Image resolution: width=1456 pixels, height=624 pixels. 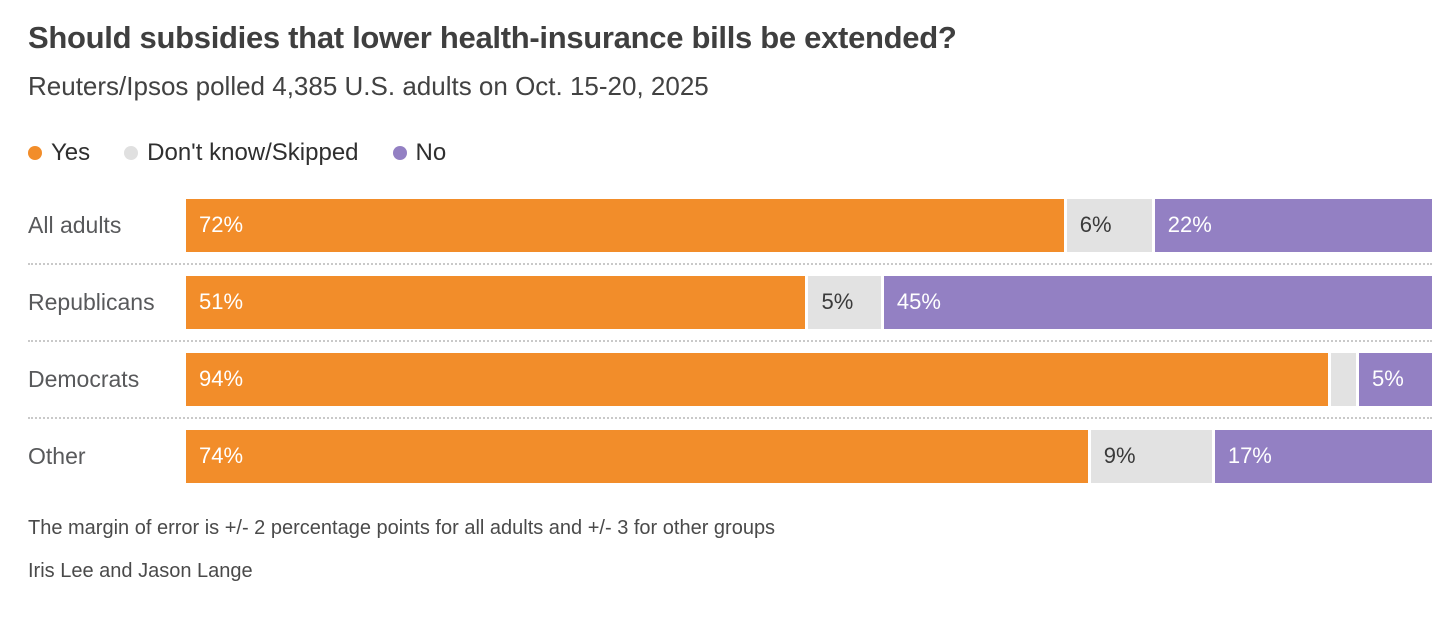 I want to click on chart-legend: Yes Don't know/Skipped No, so click(x=730, y=153).